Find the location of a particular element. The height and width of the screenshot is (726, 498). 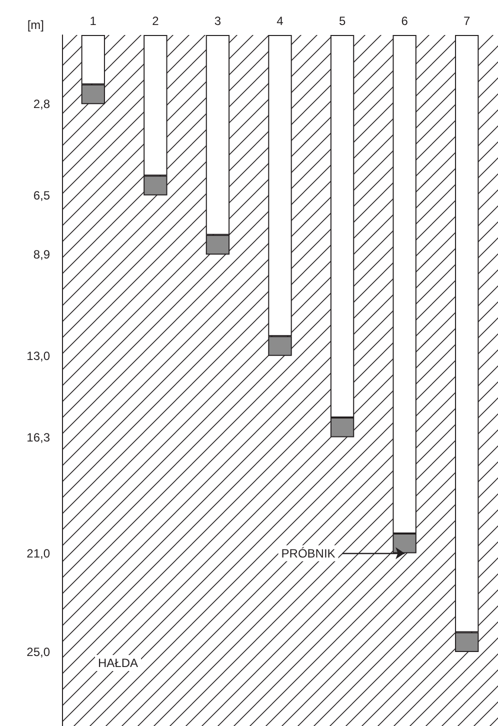

x-tick-label: 4 is located at coordinates (280, 21).